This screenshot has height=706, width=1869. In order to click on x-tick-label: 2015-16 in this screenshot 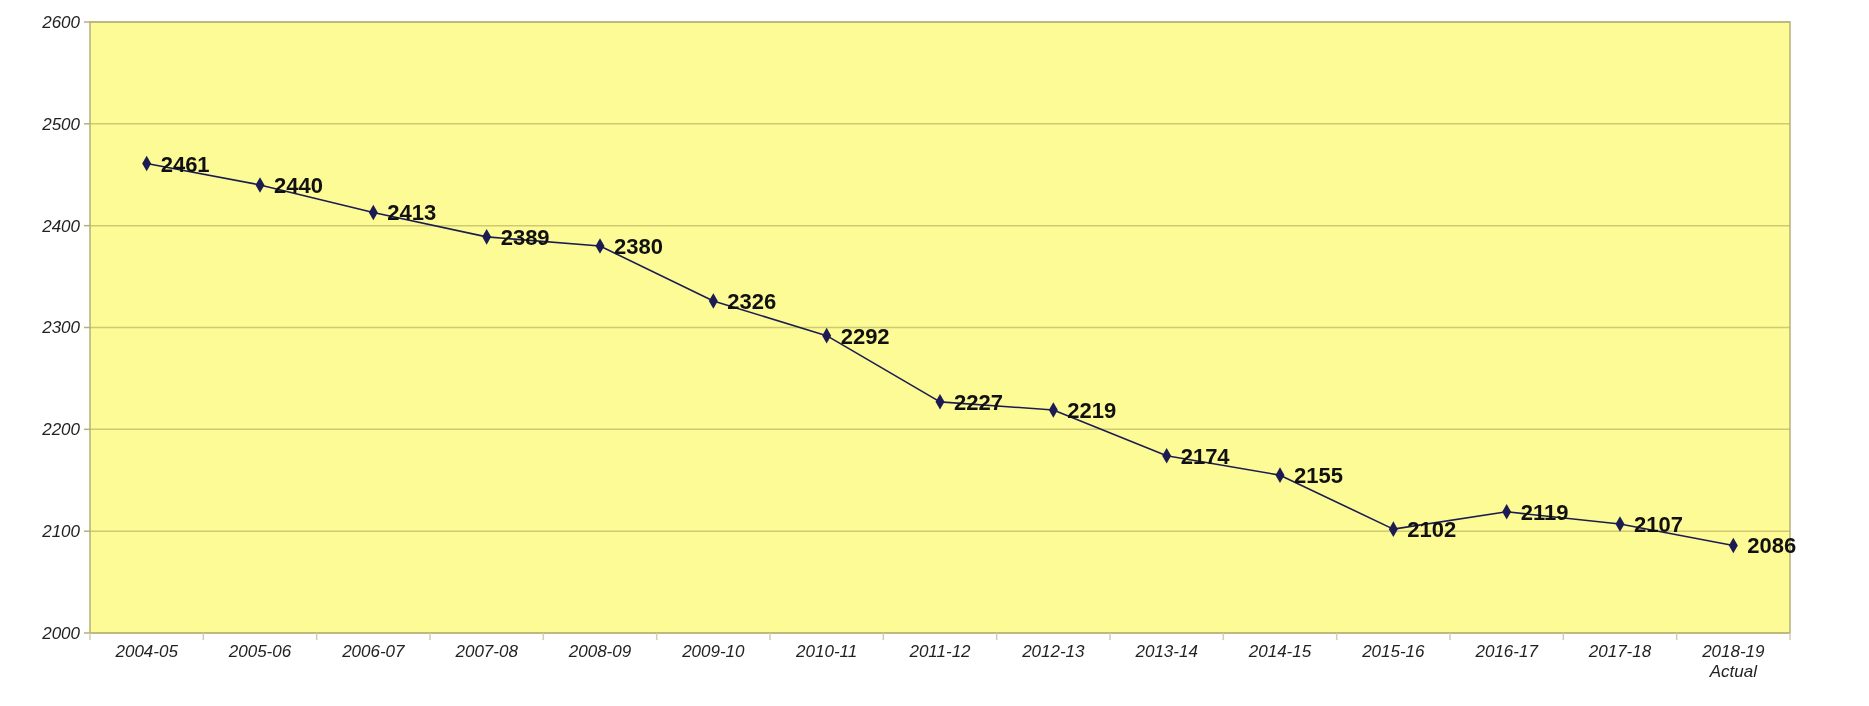, I will do `click(1393, 651)`.